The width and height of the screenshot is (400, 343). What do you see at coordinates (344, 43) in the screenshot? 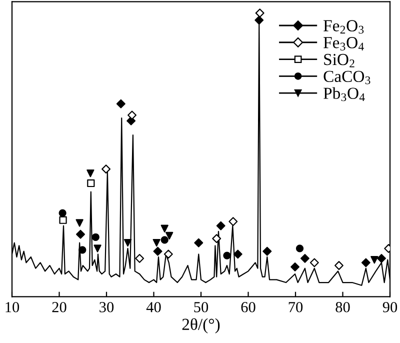
I see `legend-label: Fe$_{3}$O$_{4}$` at bounding box center [344, 43].